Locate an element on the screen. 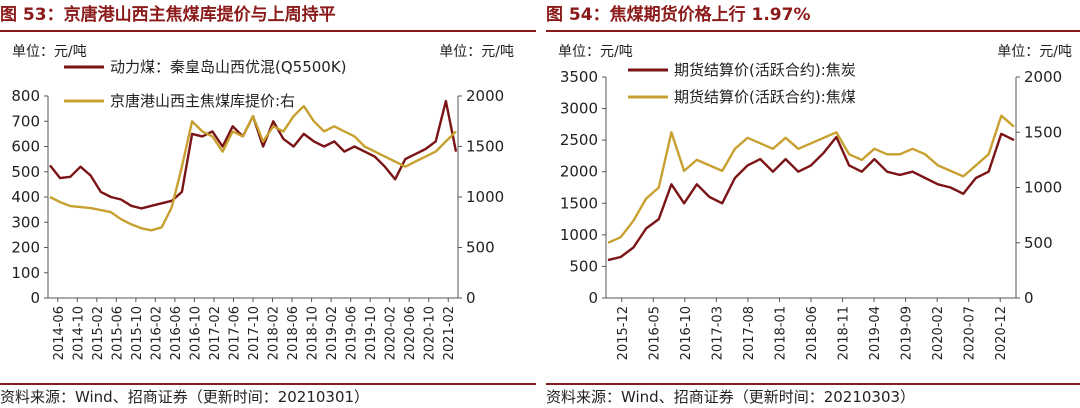 The width and height of the screenshot is (1080, 408). legend-label-2: 京唐港山西主焦煤库提价:右 is located at coordinates (202, 101).